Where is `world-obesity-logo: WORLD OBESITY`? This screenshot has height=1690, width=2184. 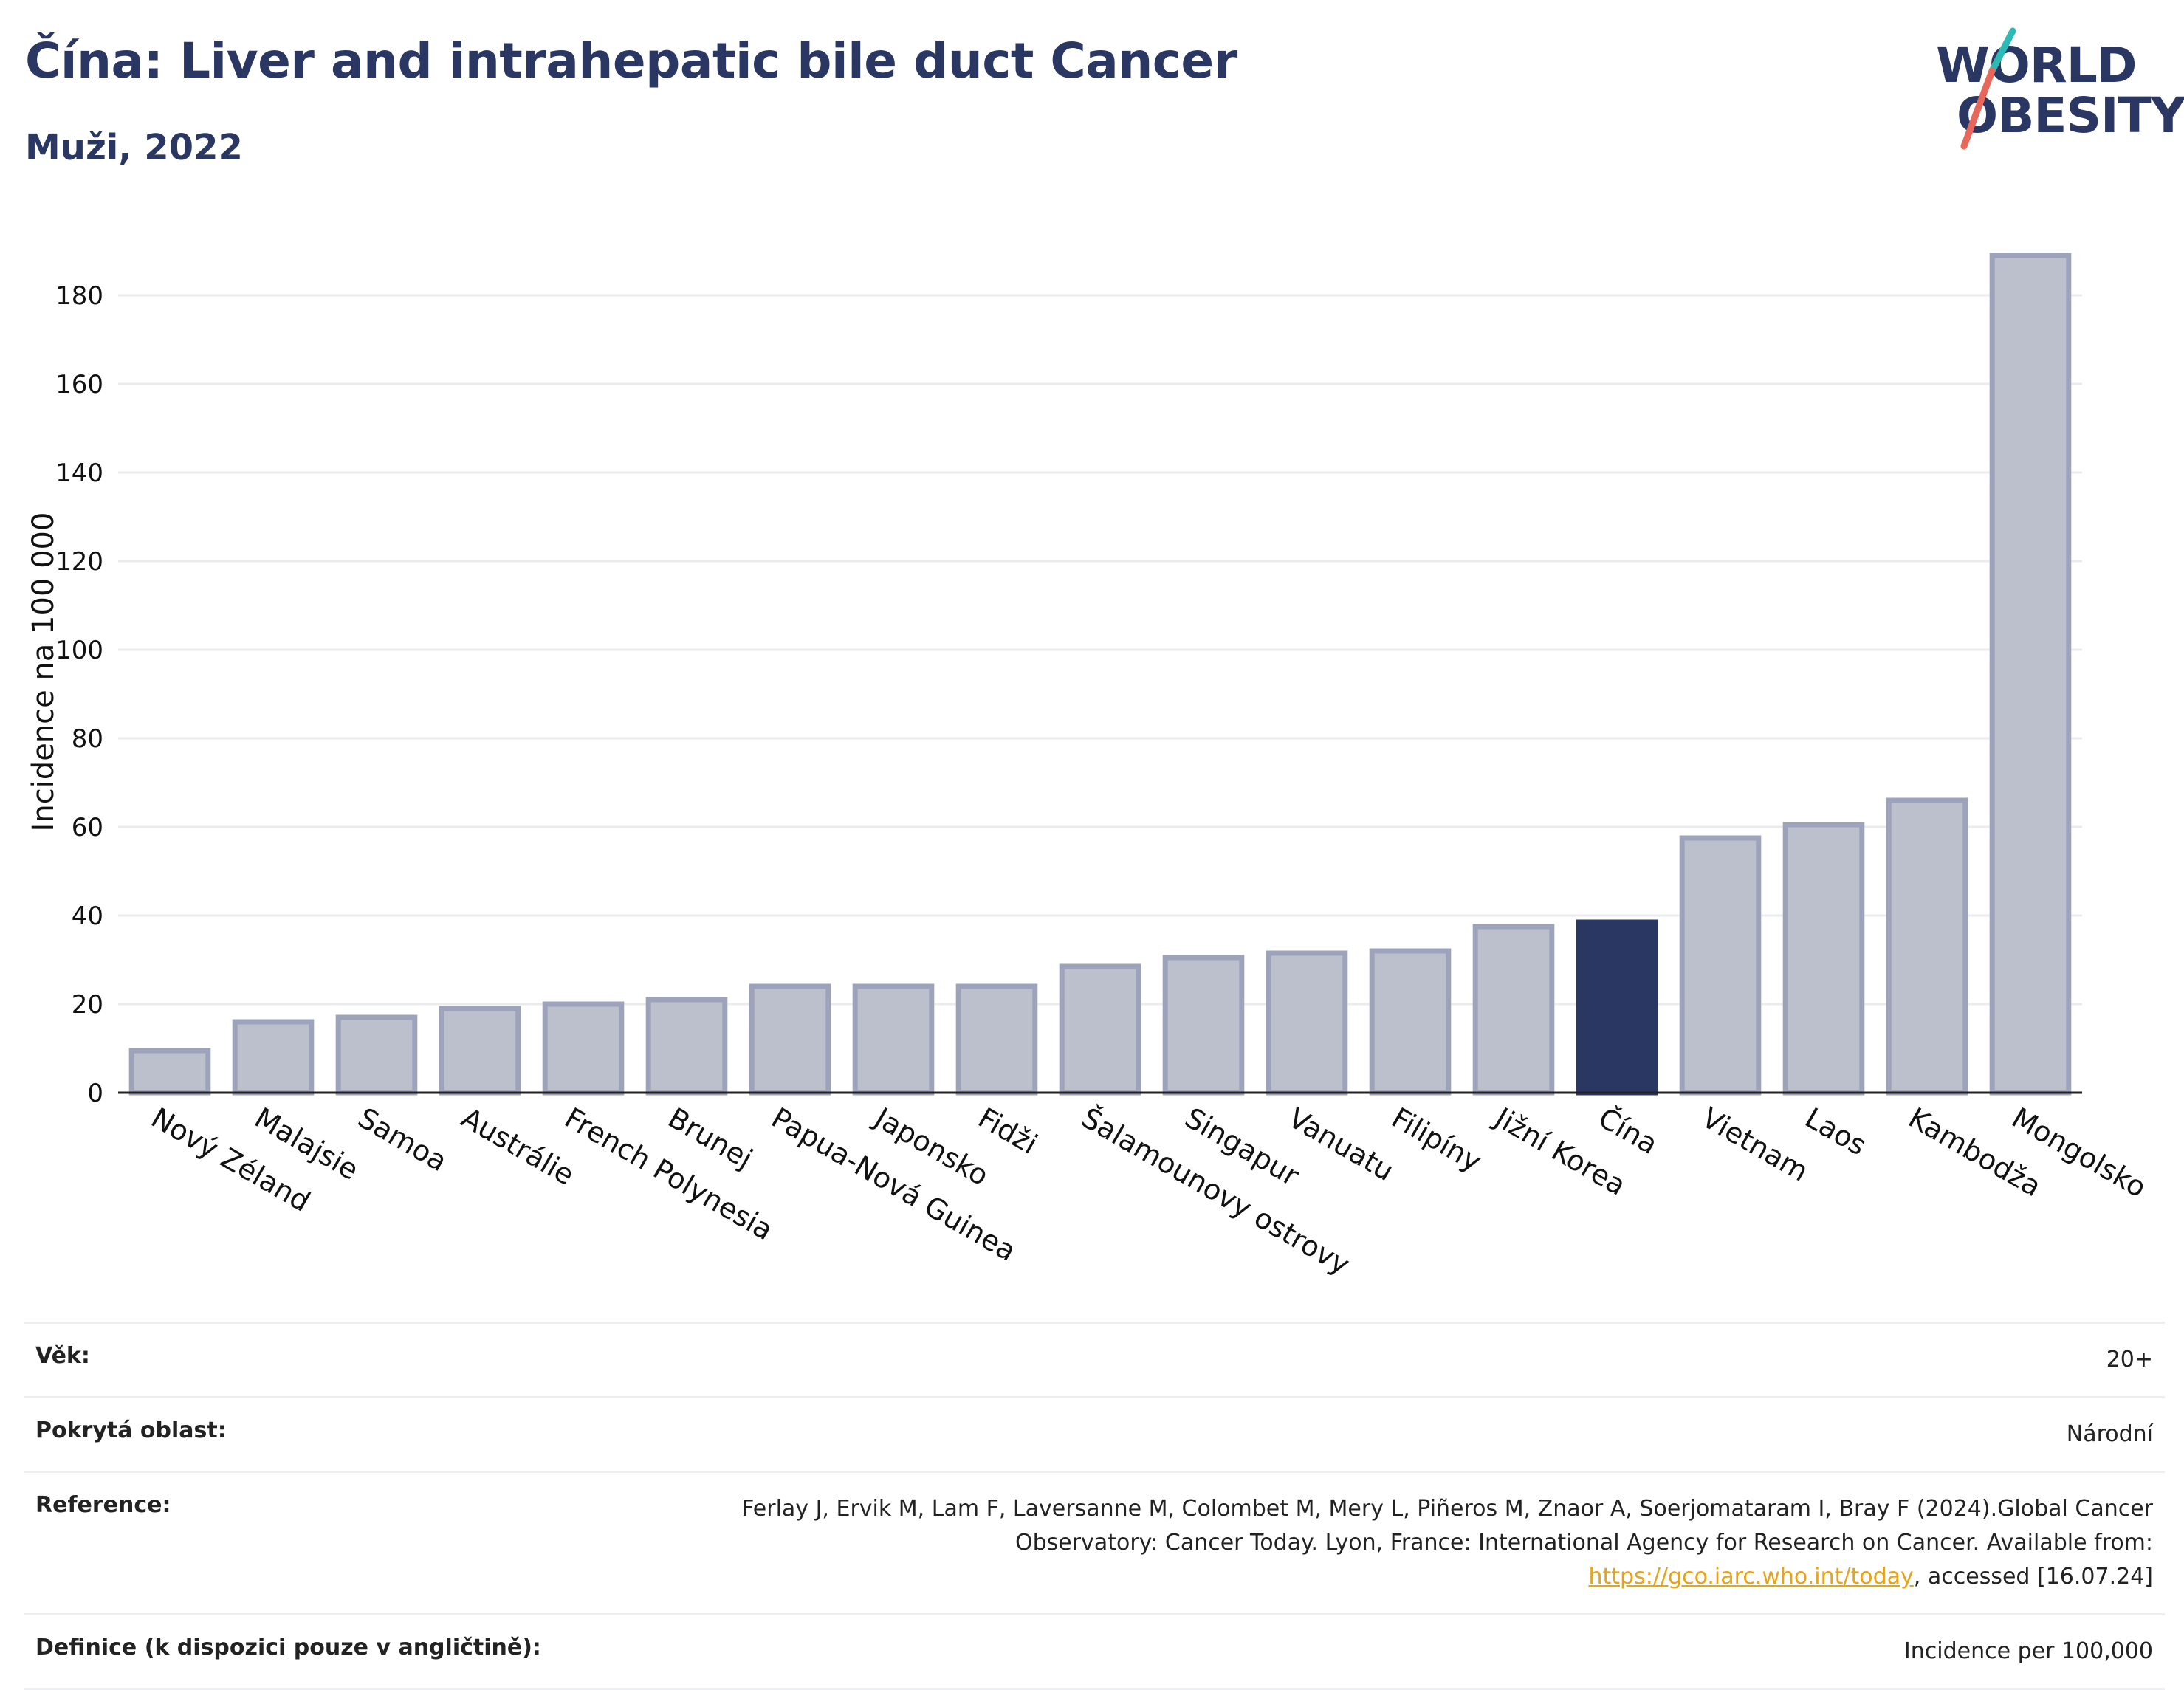
world-obesity-logo: WORLD OBESITY is located at coordinates (2052, 91).